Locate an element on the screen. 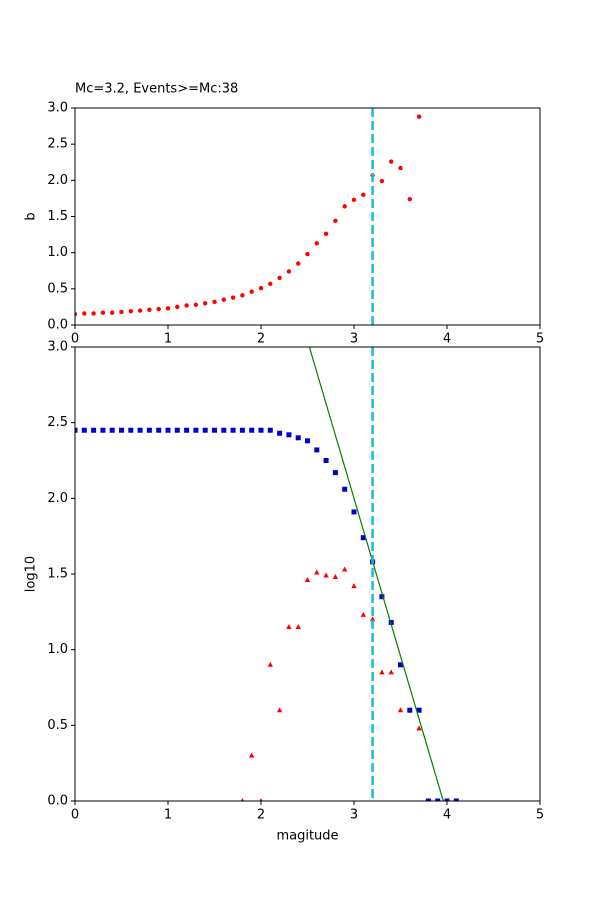 This screenshot has height=900, width=600. x-tick-label: 4 is located at coordinates (447, 815).